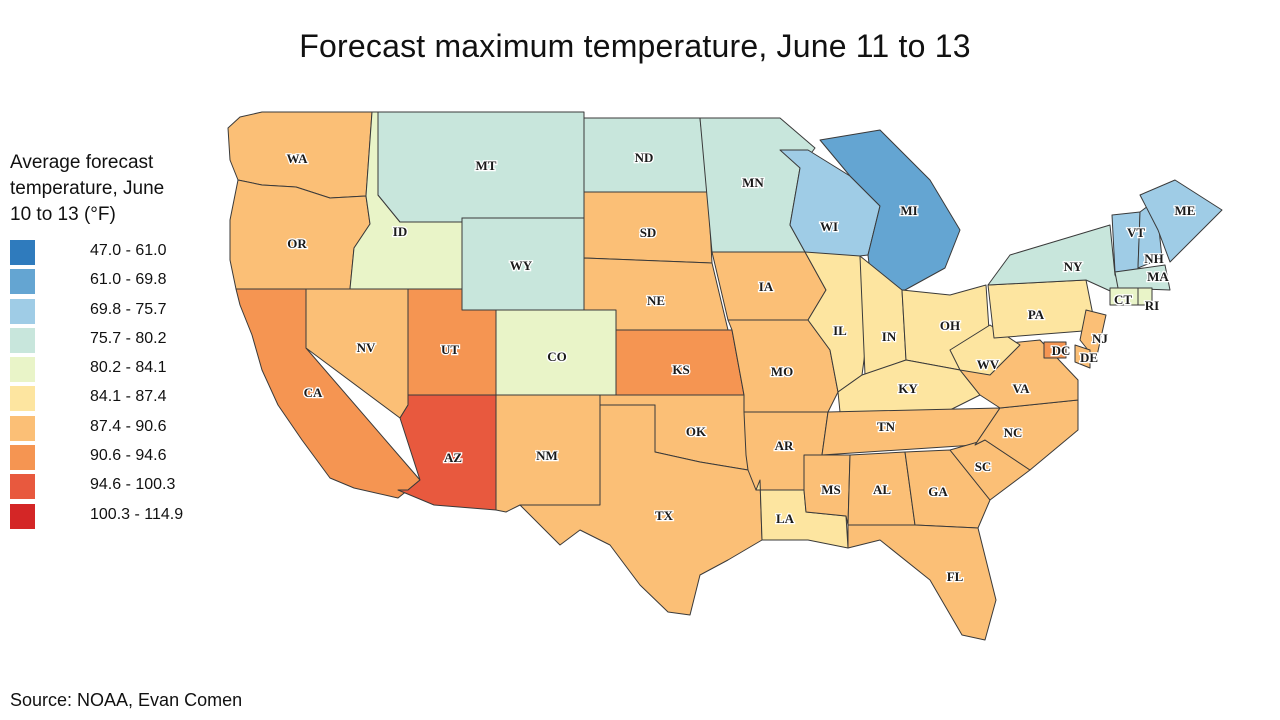  What do you see at coordinates (656, 300) in the screenshot?
I see `state-label-ne: NE` at bounding box center [656, 300].